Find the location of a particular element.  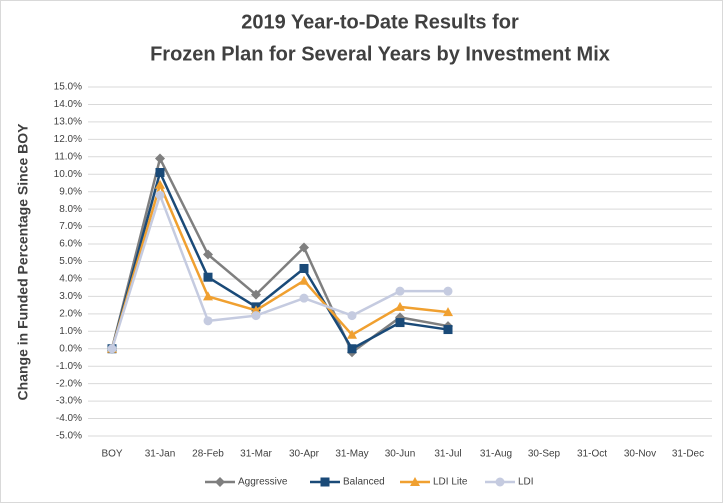

legend-label: LDI Lite is located at coordinates (450, 482).